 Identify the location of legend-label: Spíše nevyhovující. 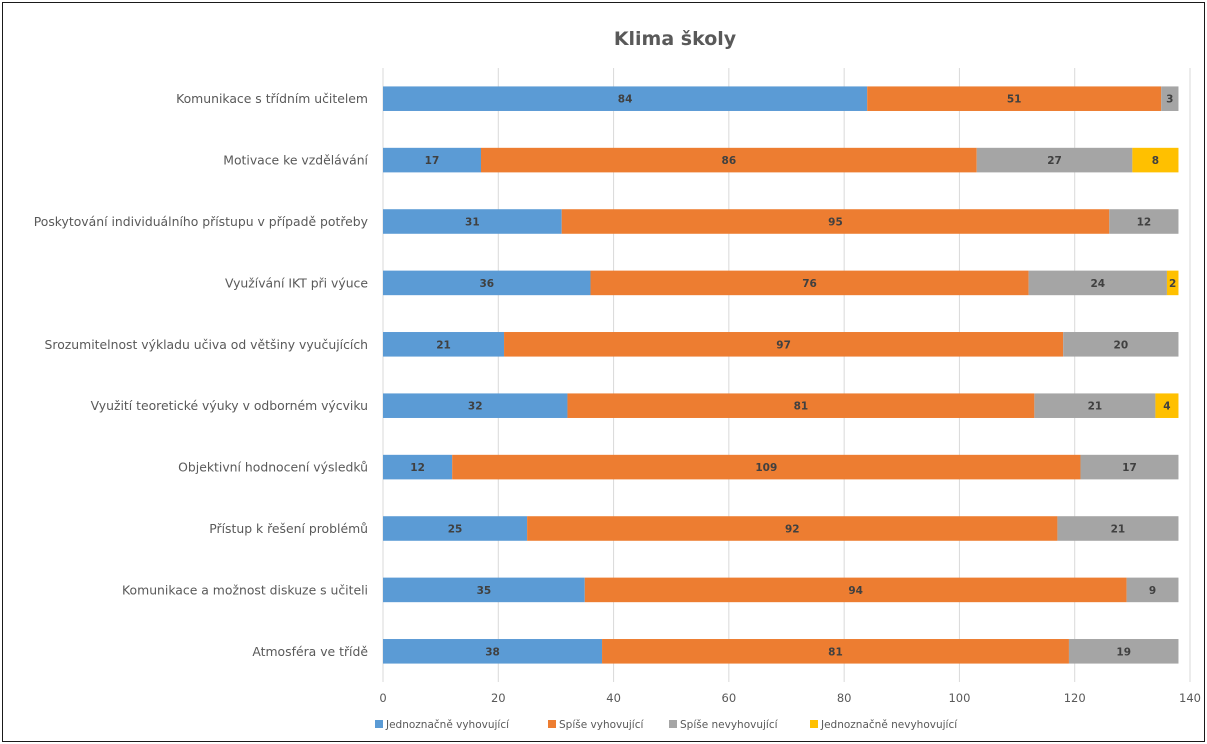
(729, 725).